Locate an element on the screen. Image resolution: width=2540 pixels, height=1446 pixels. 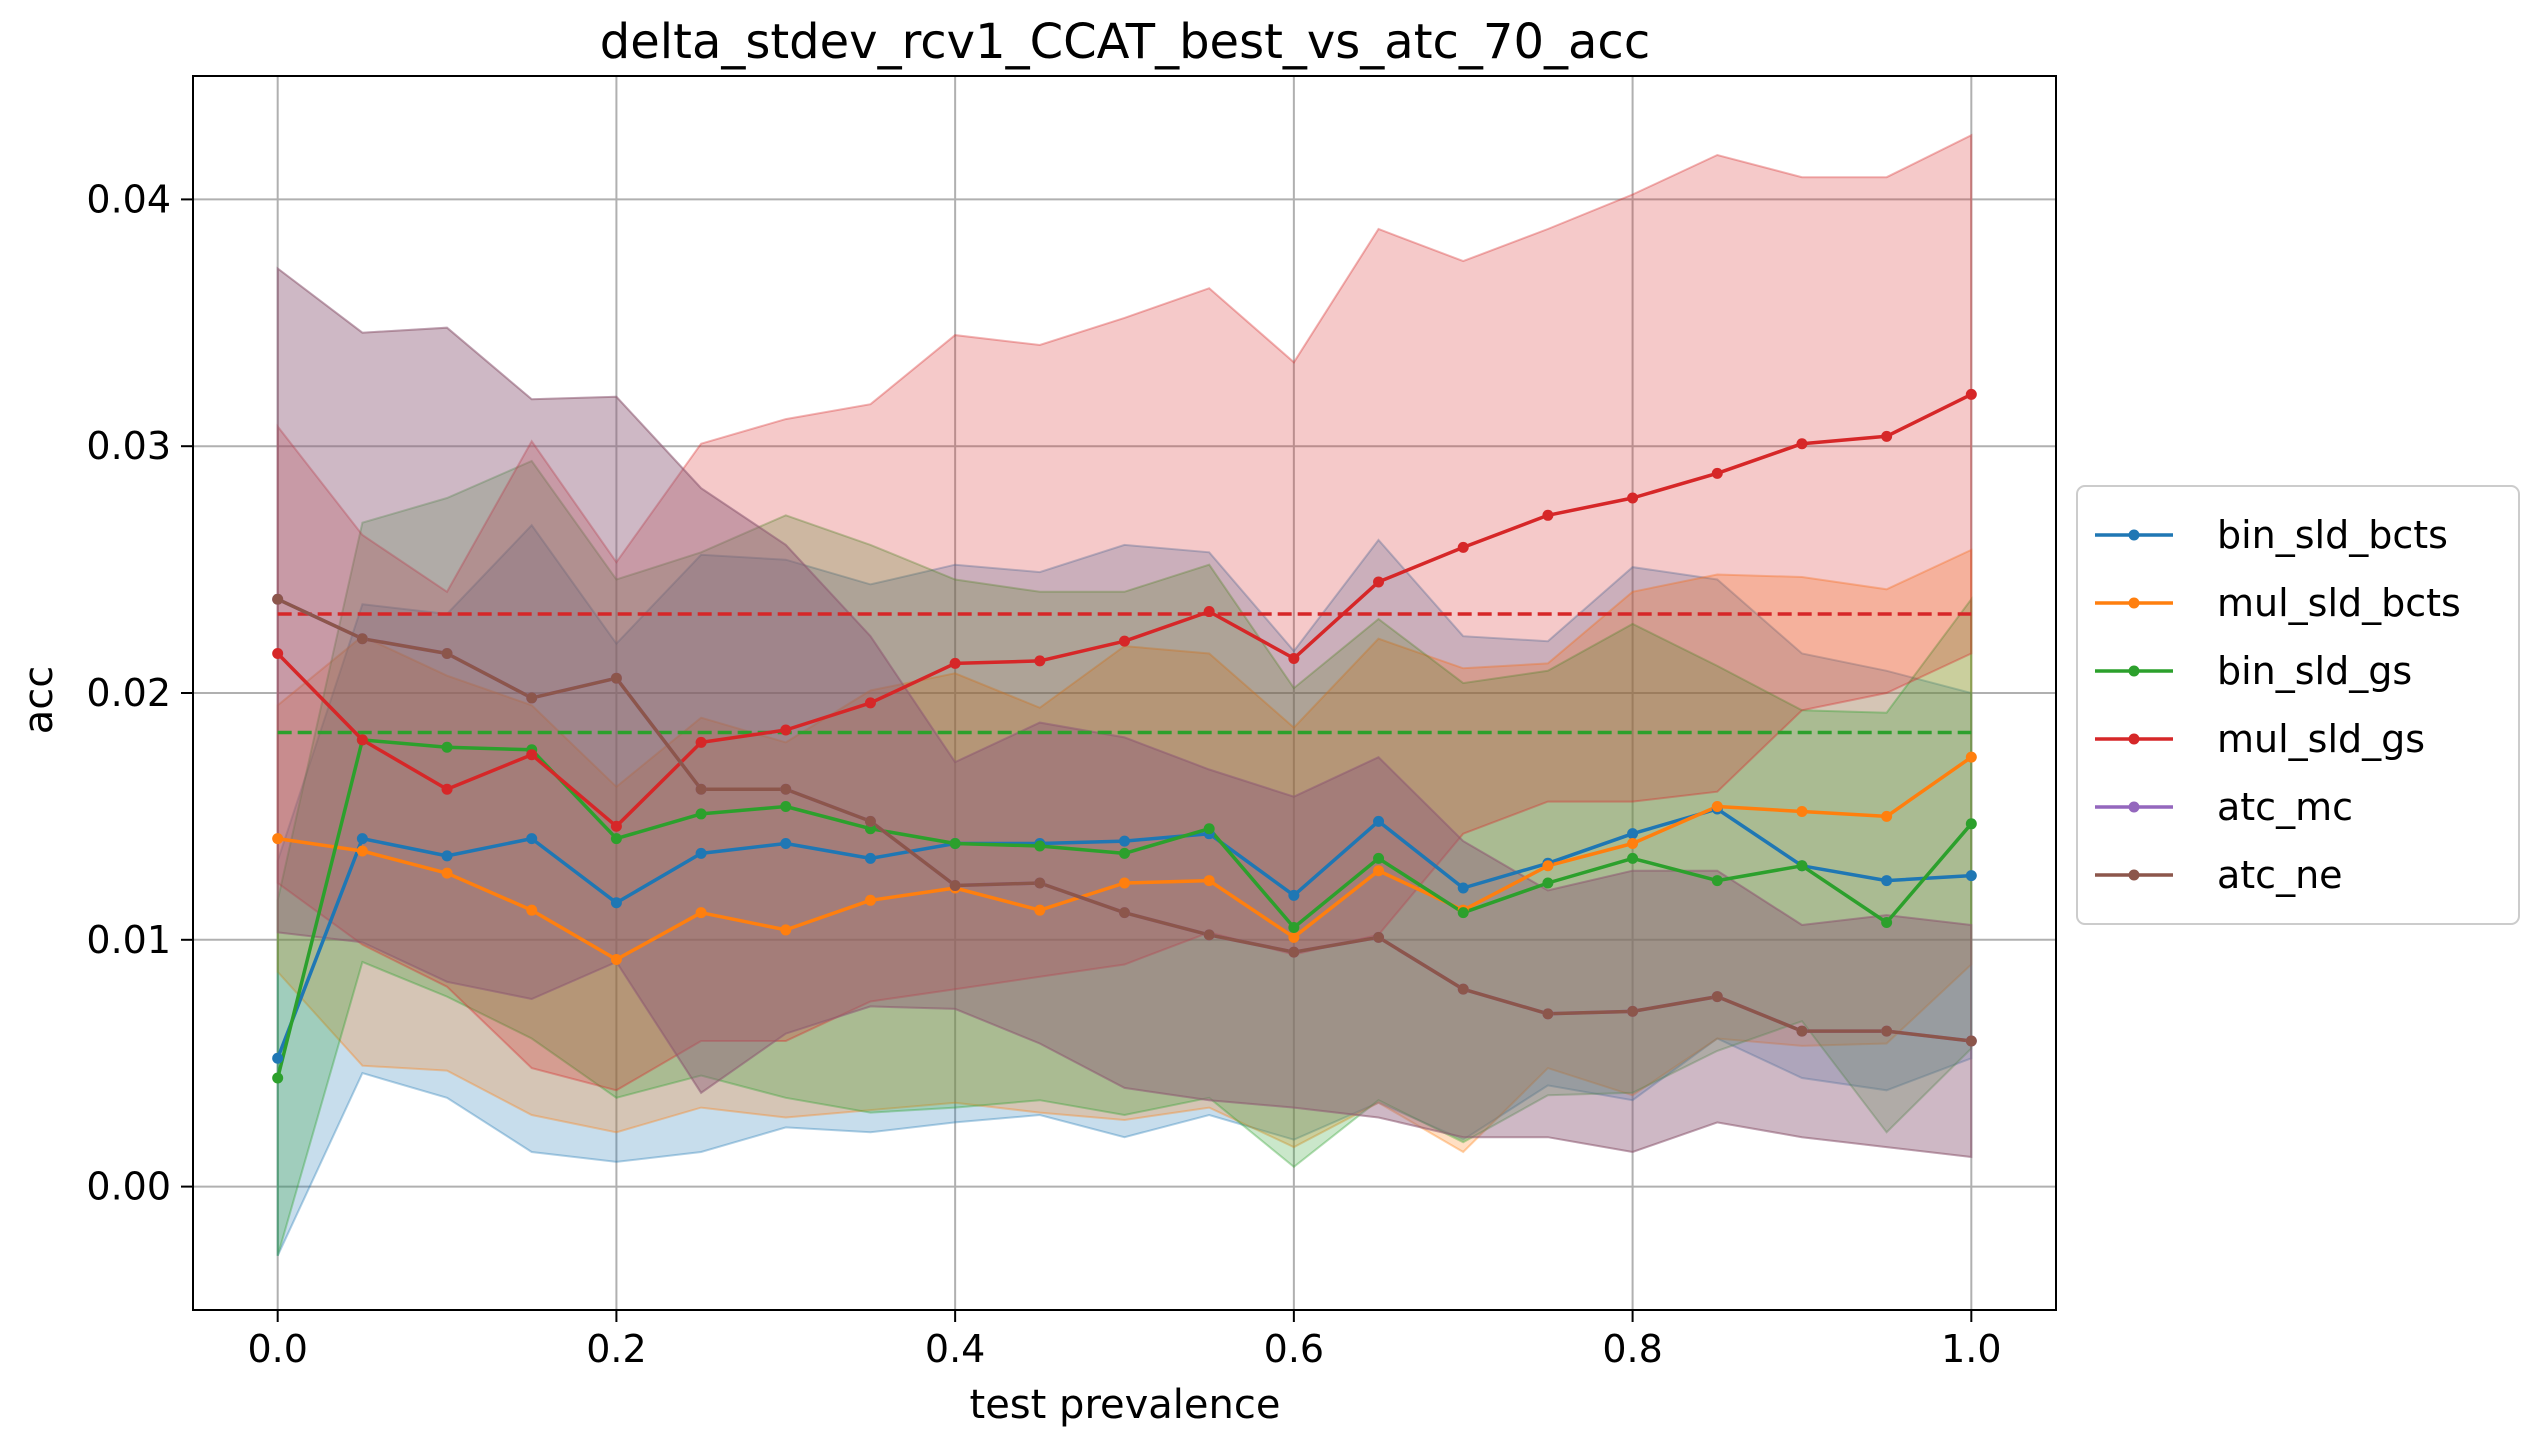
y-tick-label: 0.04 is located at coordinates (128, 199).